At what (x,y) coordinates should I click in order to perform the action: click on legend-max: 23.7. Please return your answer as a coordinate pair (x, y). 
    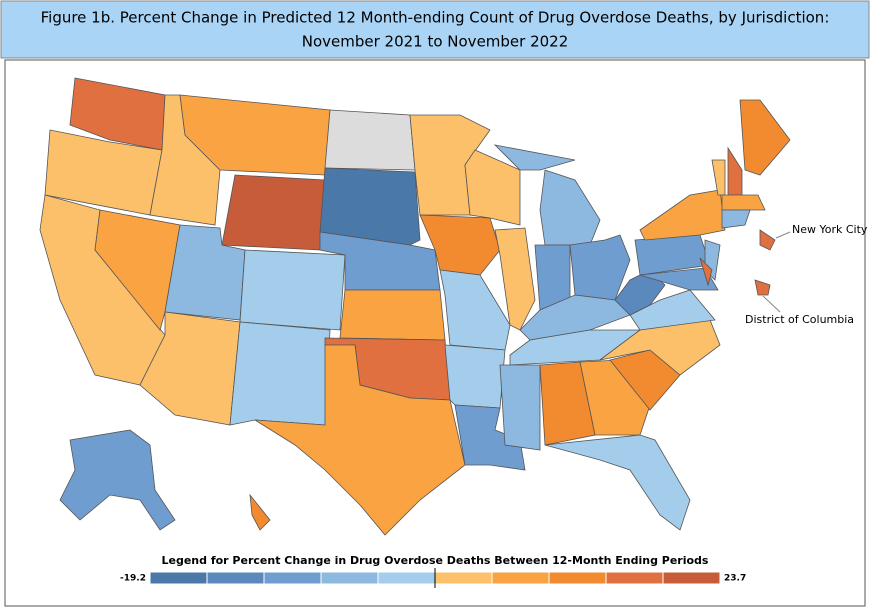
    Looking at the image, I should click on (735, 579).